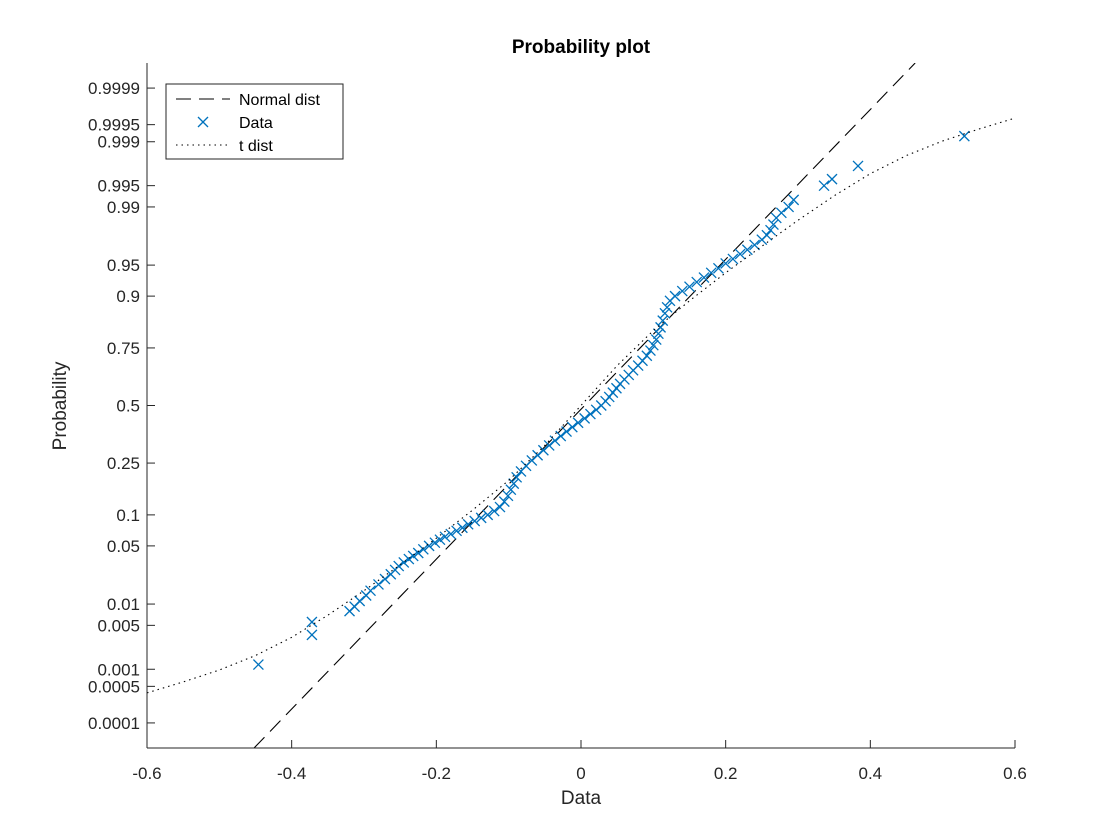  I want to click on y-axis-label: Probability, so click(60, 405).